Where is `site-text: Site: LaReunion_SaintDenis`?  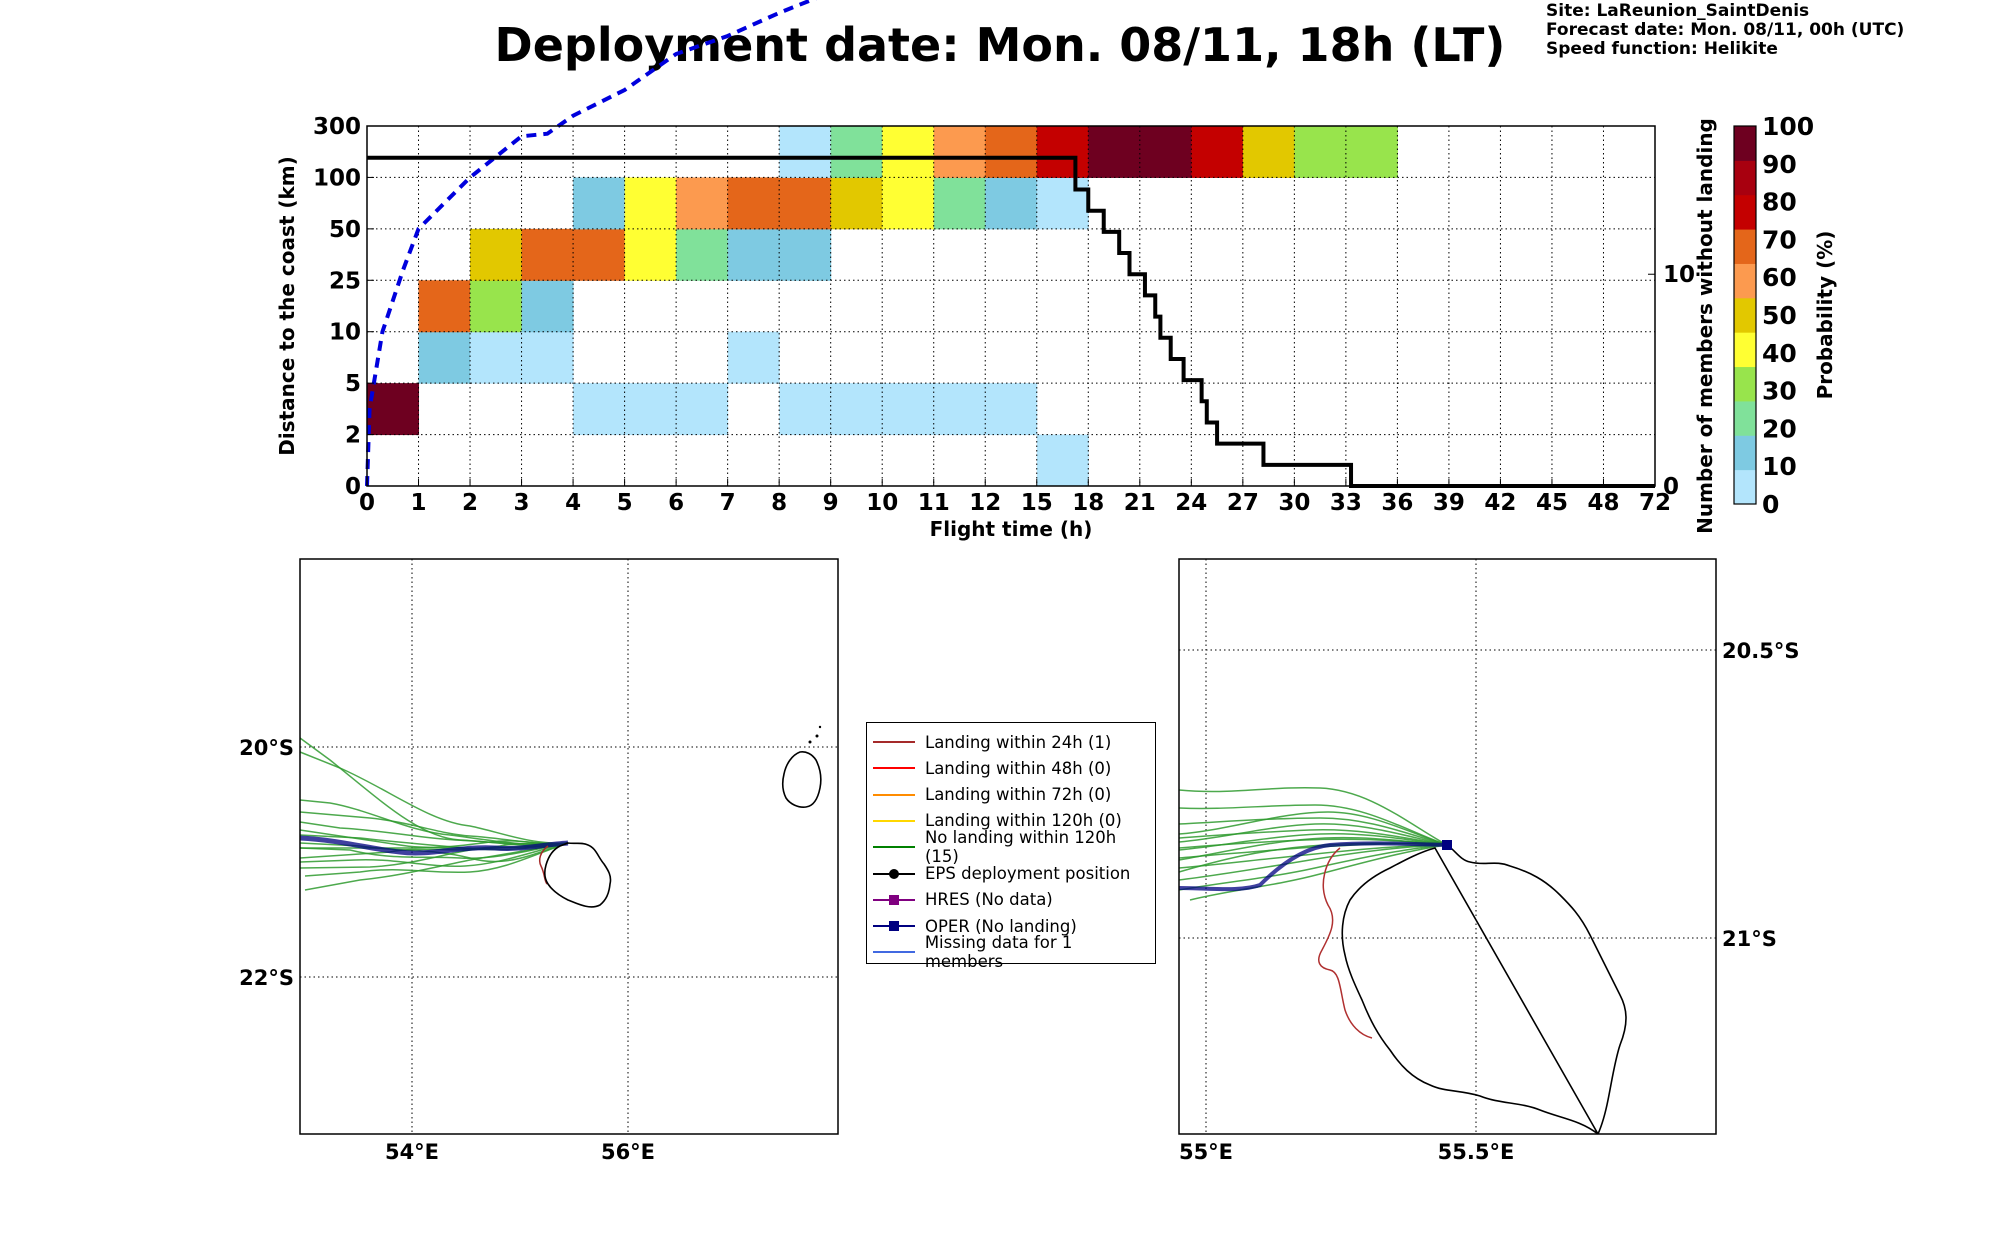
site-text: Site: LaReunion_SaintDenis is located at coordinates (1678, 11).